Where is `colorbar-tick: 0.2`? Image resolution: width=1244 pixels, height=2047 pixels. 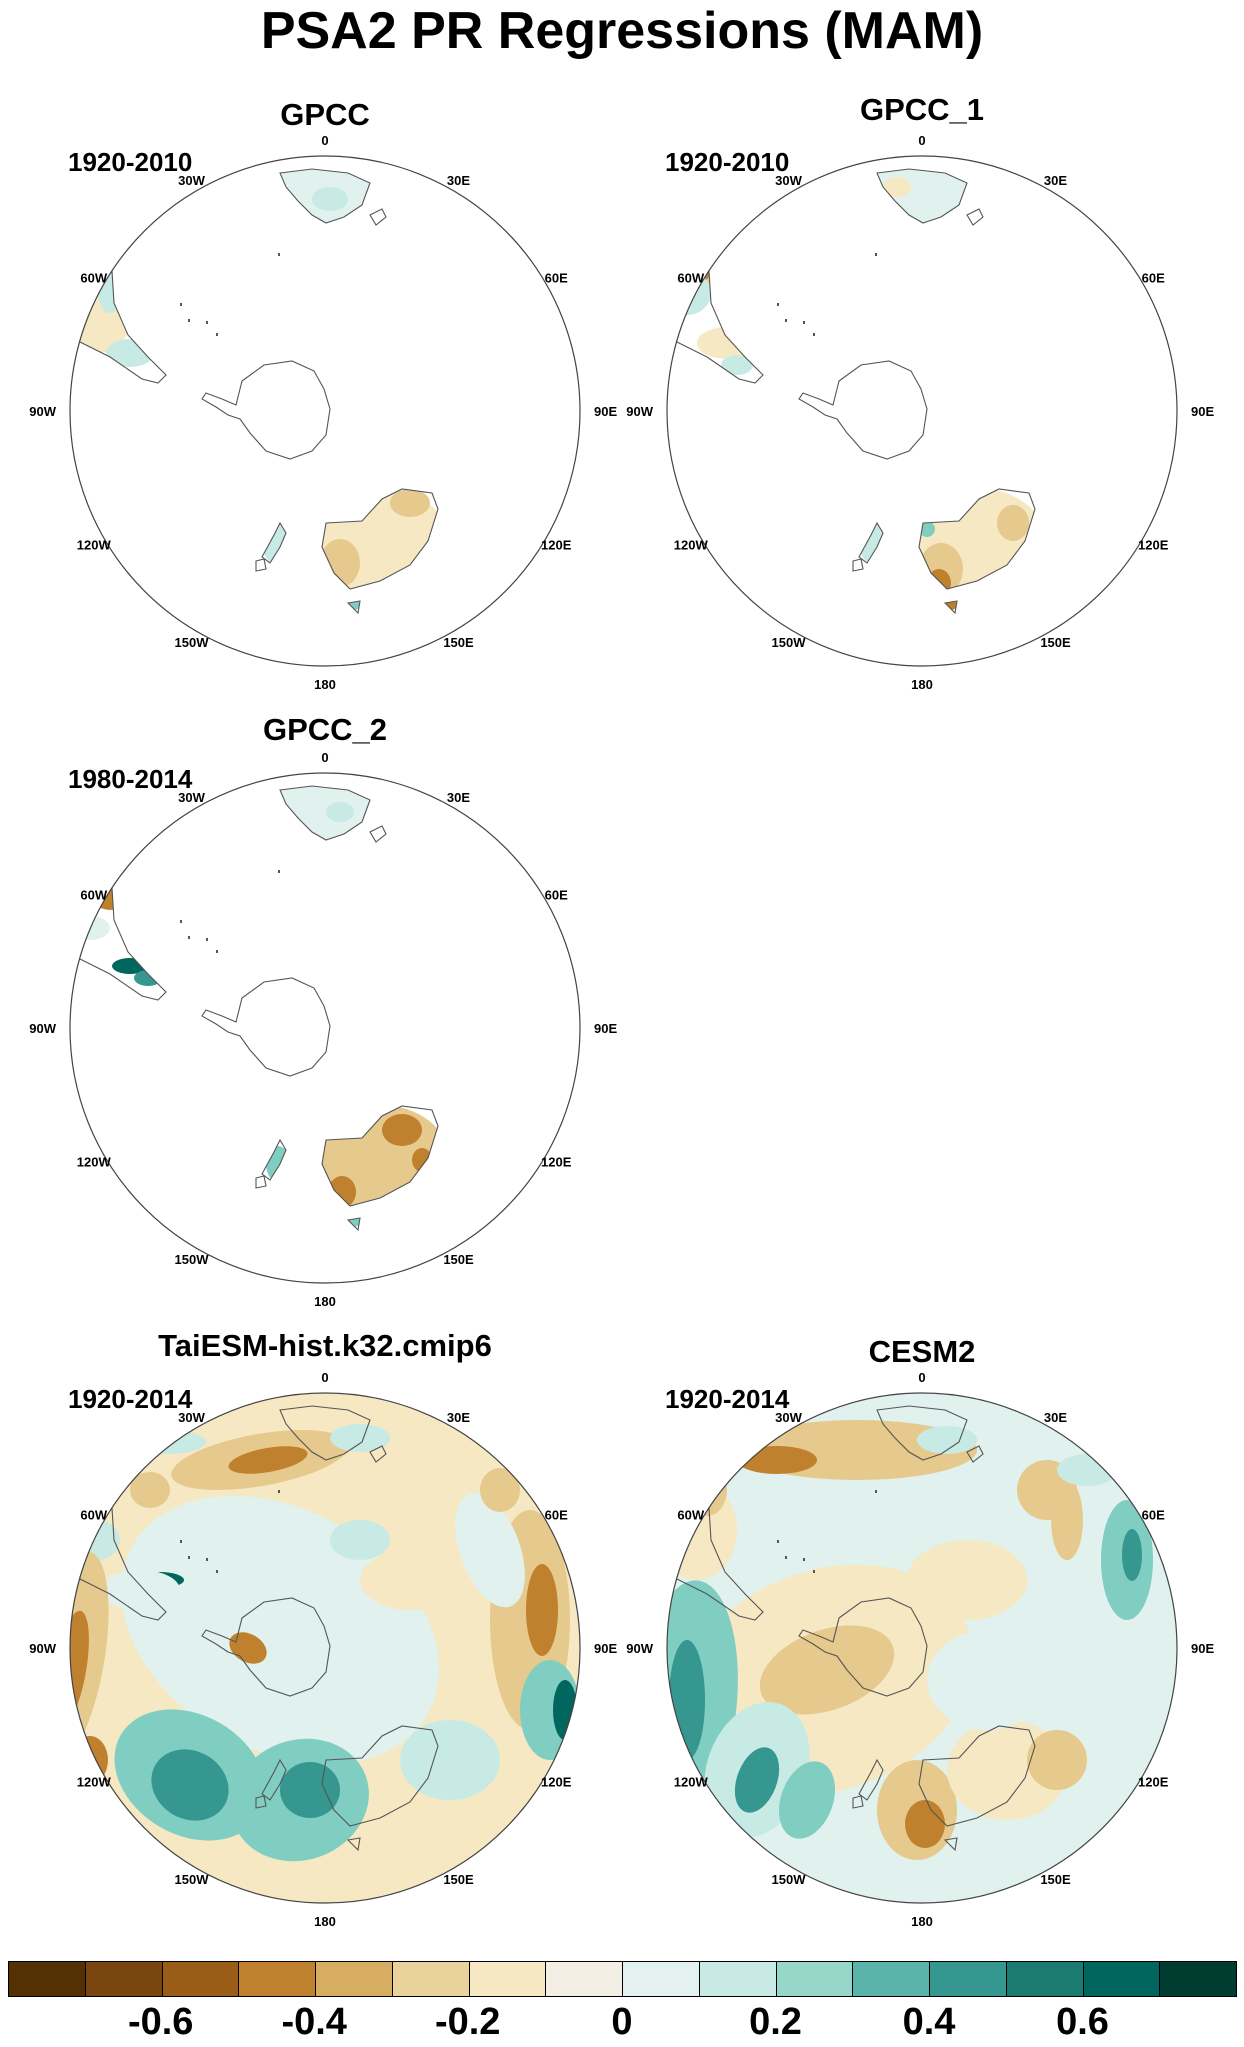
colorbar-tick: 0.2 is located at coordinates (775, 2022).